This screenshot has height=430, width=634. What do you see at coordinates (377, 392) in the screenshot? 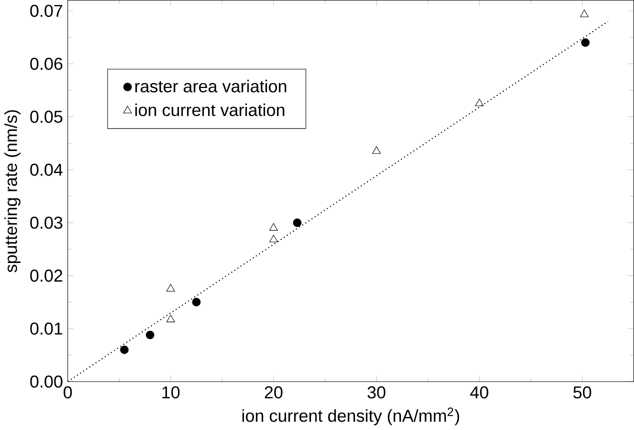
I see `x-tick-label: 30` at bounding box center [377, 392].